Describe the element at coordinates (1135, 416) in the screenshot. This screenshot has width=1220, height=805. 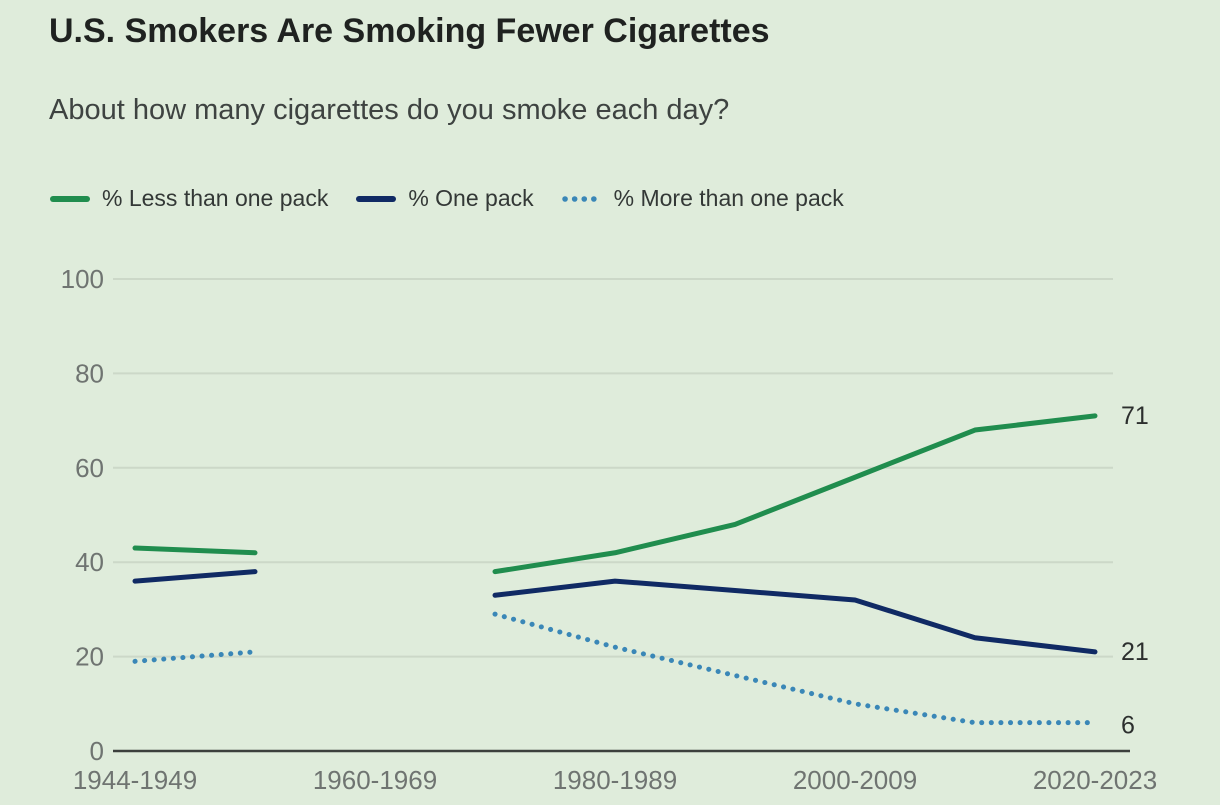
I see `series-end-label: 71` at that location.